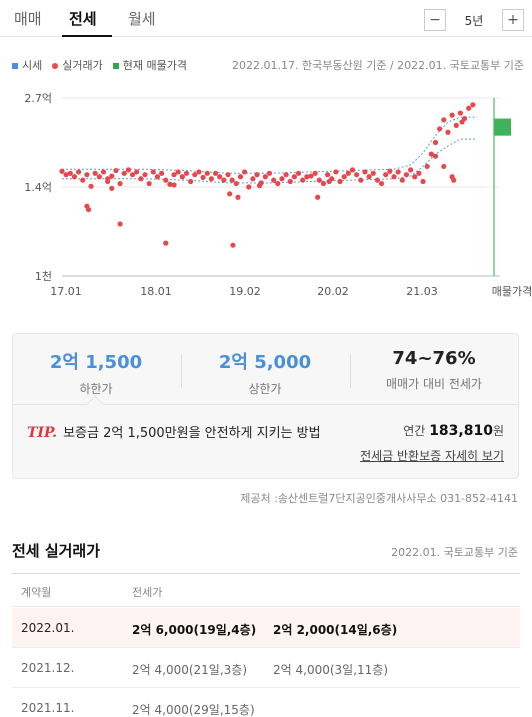 This screenshot has height=717, width=532. I want to click on ratio-value: 74~76%, so click(434, 358).